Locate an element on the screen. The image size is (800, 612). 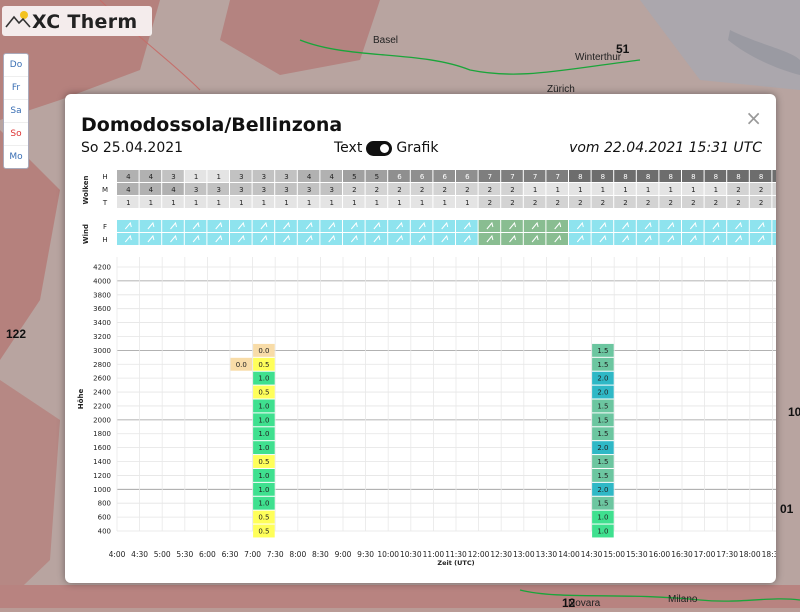
map-label-winterthur: Winterthur is located at coordinates (598, 57).